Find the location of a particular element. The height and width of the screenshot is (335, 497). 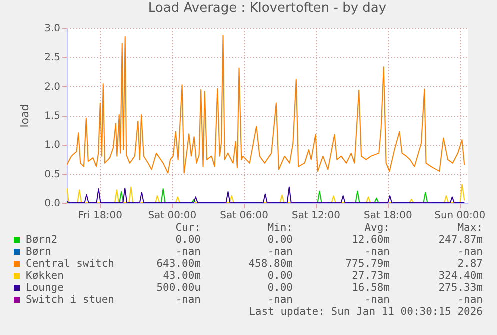

legend-label: Central switch is located at coordinates (70, 264).